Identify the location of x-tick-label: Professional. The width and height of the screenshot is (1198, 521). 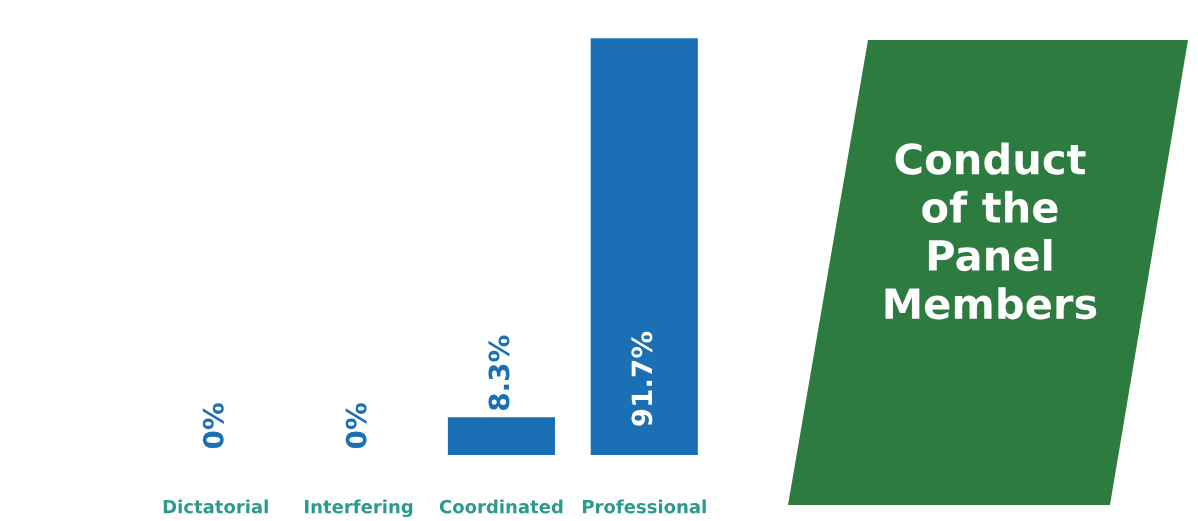
(644, 506).